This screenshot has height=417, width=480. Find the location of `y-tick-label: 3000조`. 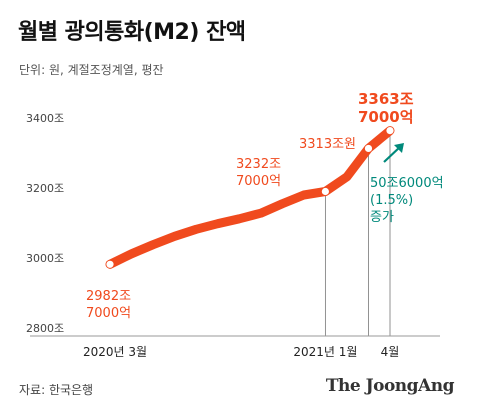

y-tick-label: 3000조 is located at coordinates (45, 258).